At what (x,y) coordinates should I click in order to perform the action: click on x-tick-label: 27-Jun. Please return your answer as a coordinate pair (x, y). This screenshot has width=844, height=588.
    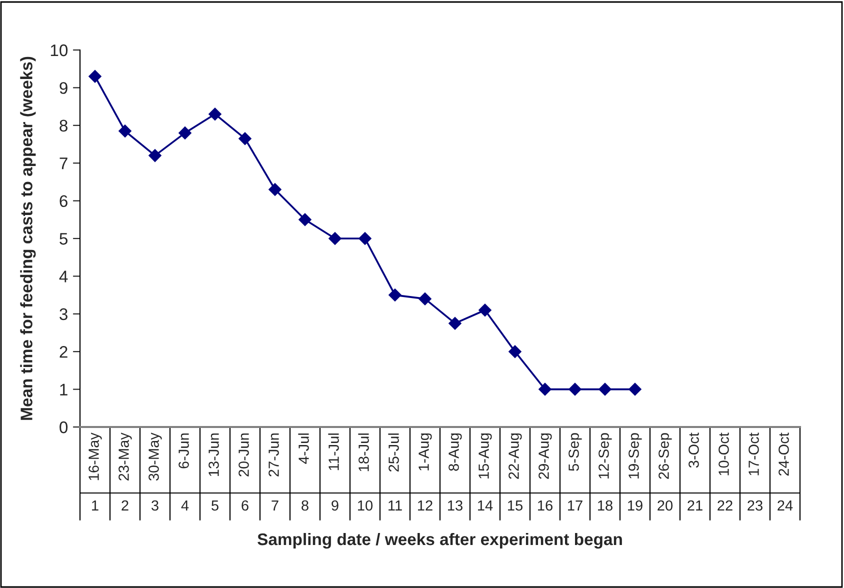
    Looking at the image, I should click on (273, 455).